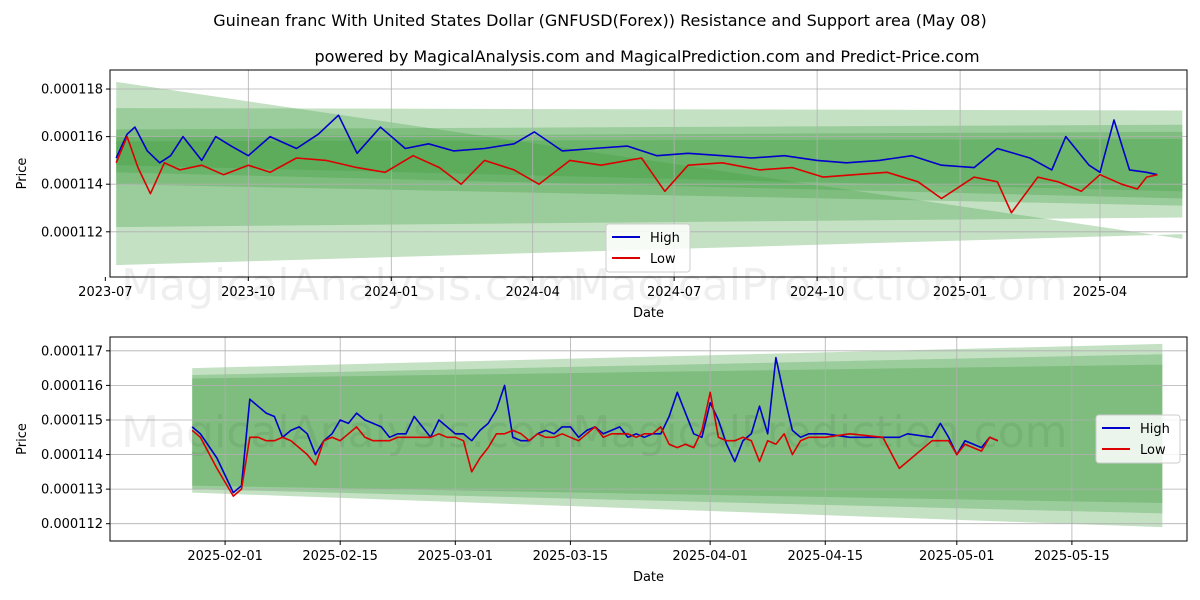  Describe the element at coordinates (72, 420) in the screenshot. I see `y-tick-label: 0.000115` at that location.